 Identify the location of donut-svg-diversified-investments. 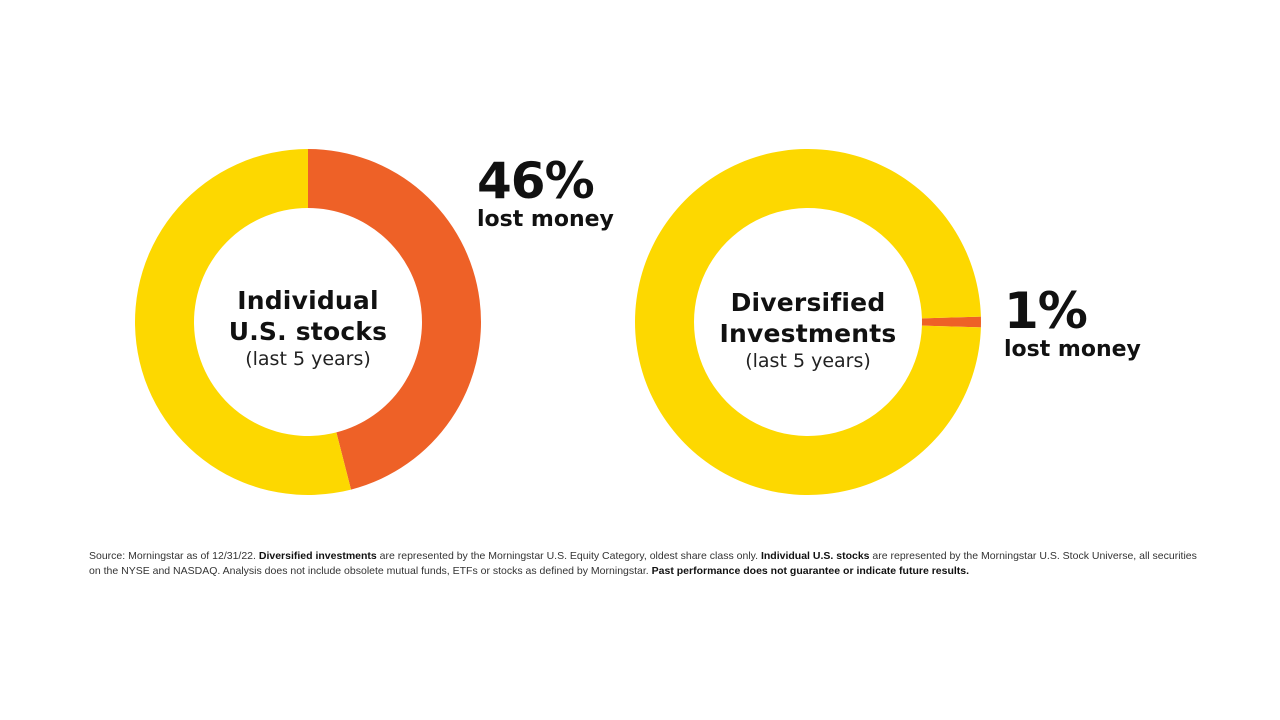
(808, 322).